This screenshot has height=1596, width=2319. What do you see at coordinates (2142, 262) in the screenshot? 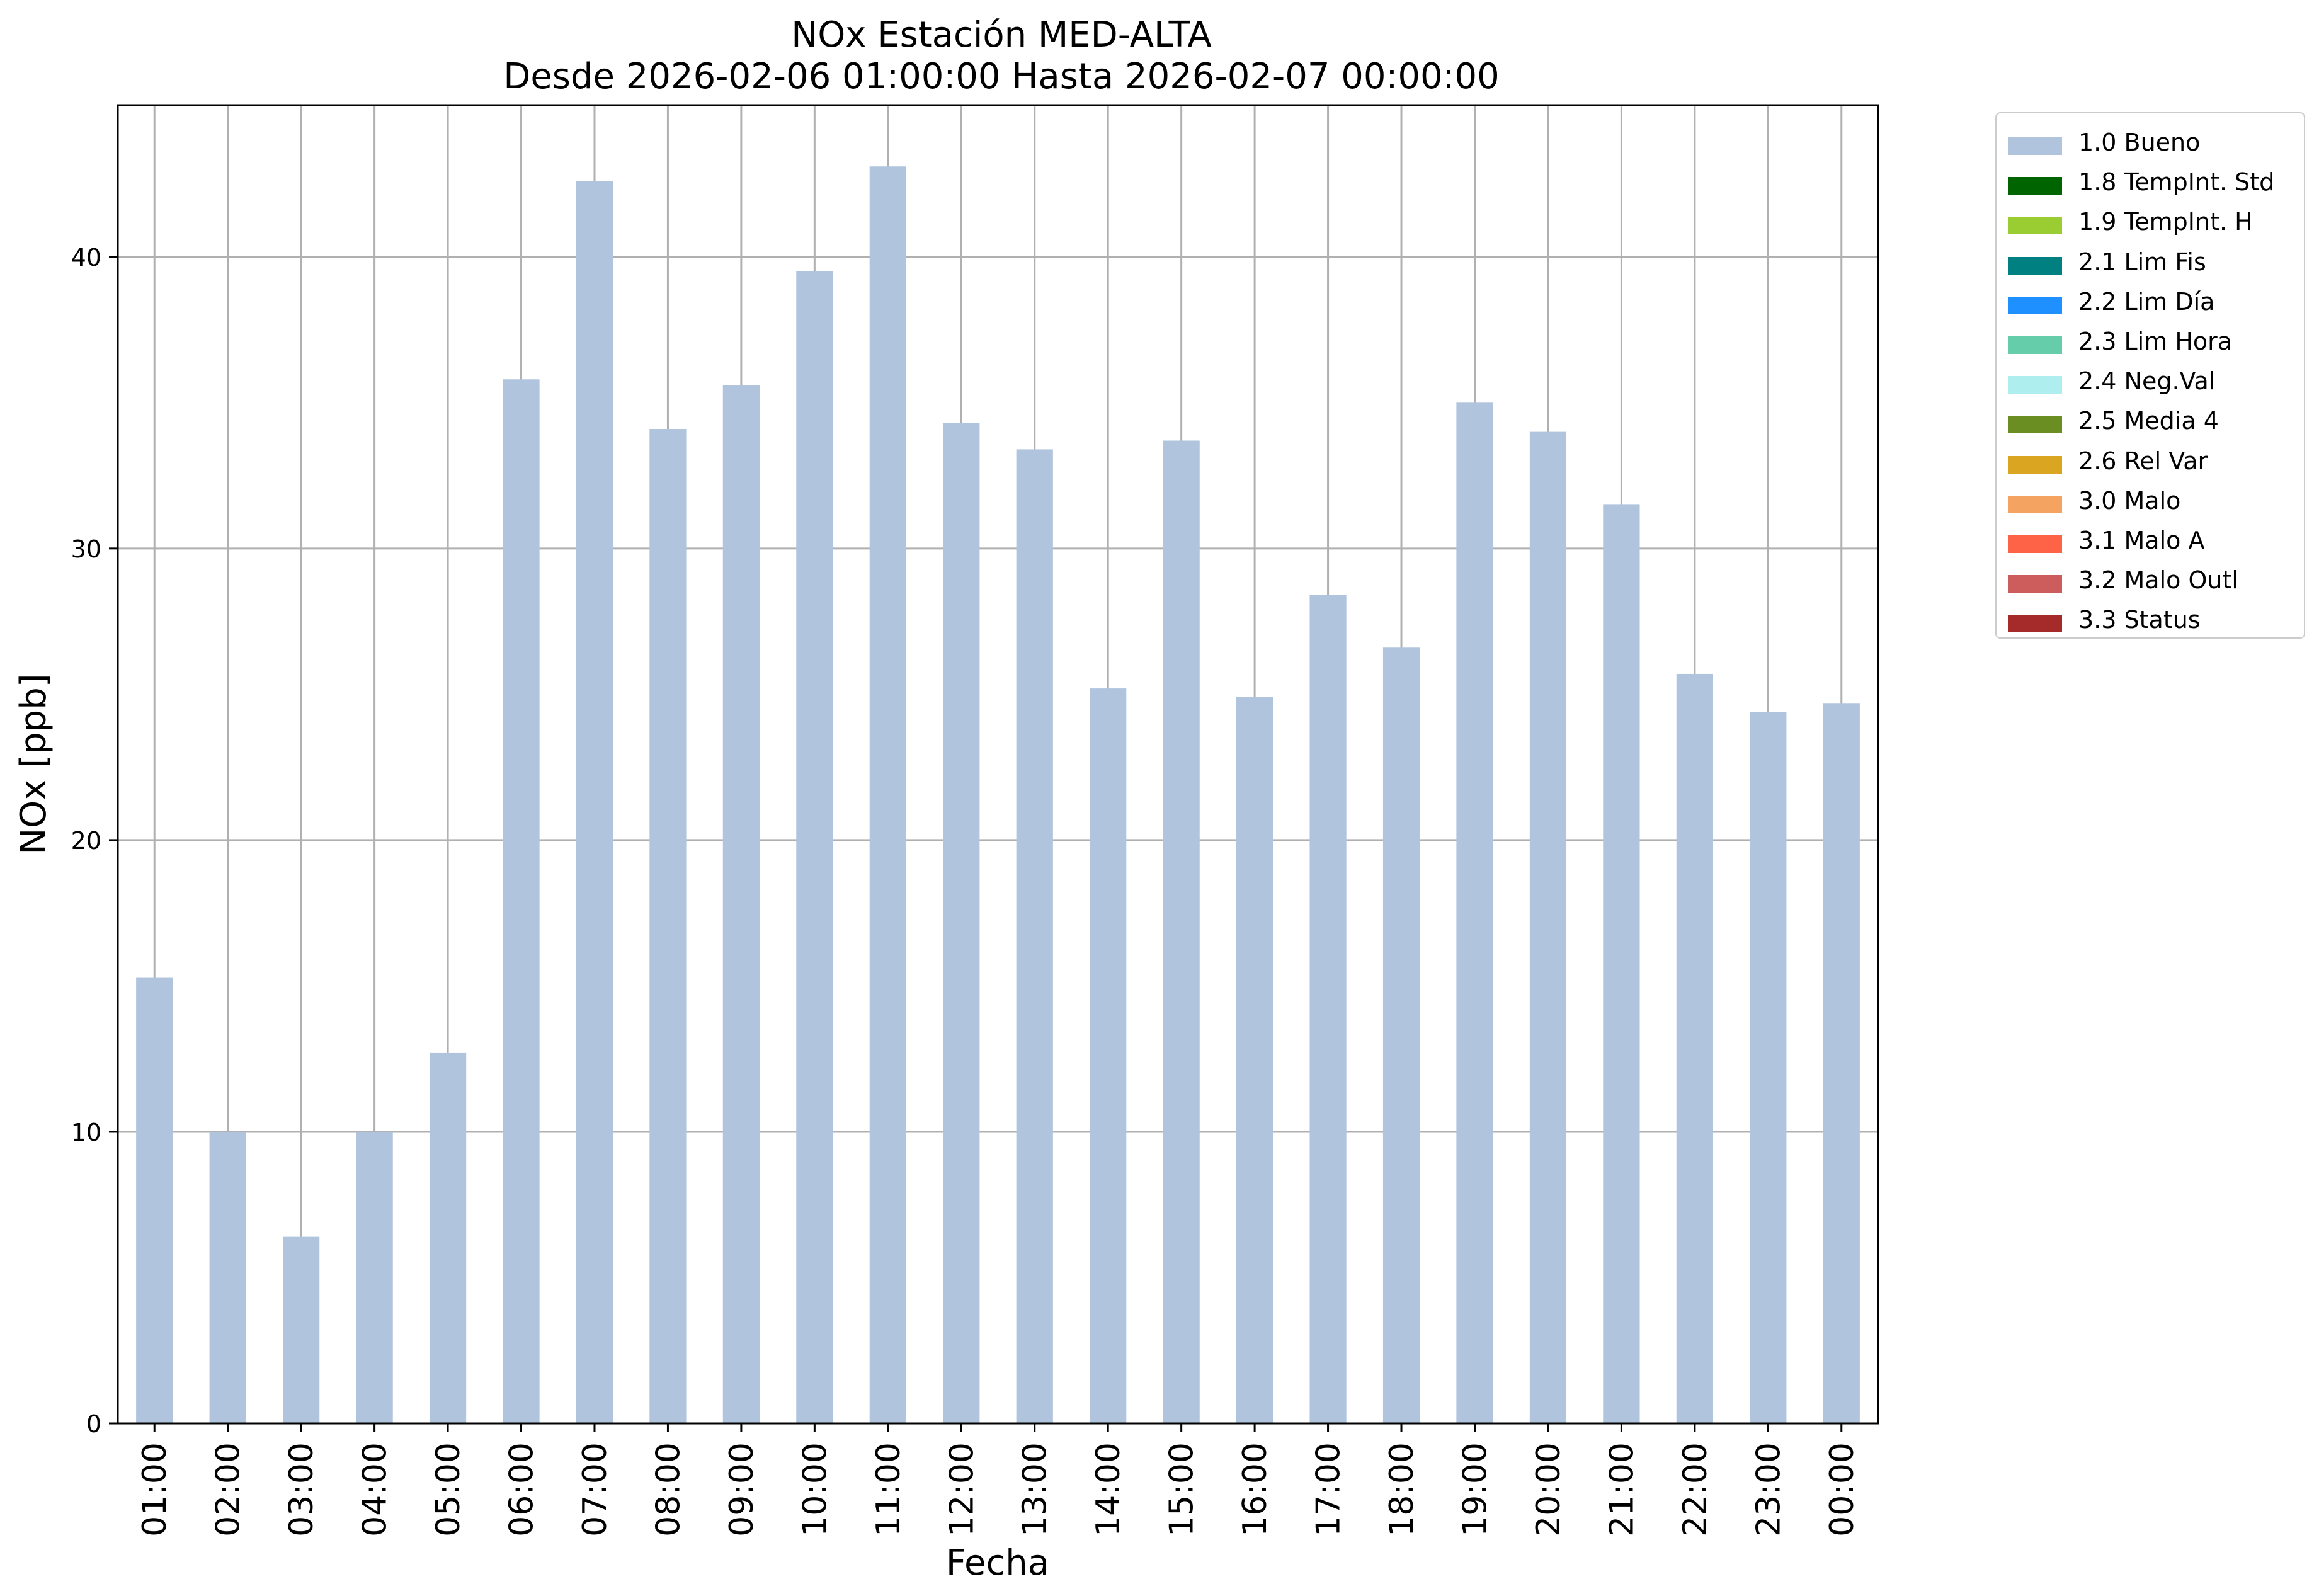
I see `legend-label: 2.1 Lim Fis` at bounding box center [2142, 262].